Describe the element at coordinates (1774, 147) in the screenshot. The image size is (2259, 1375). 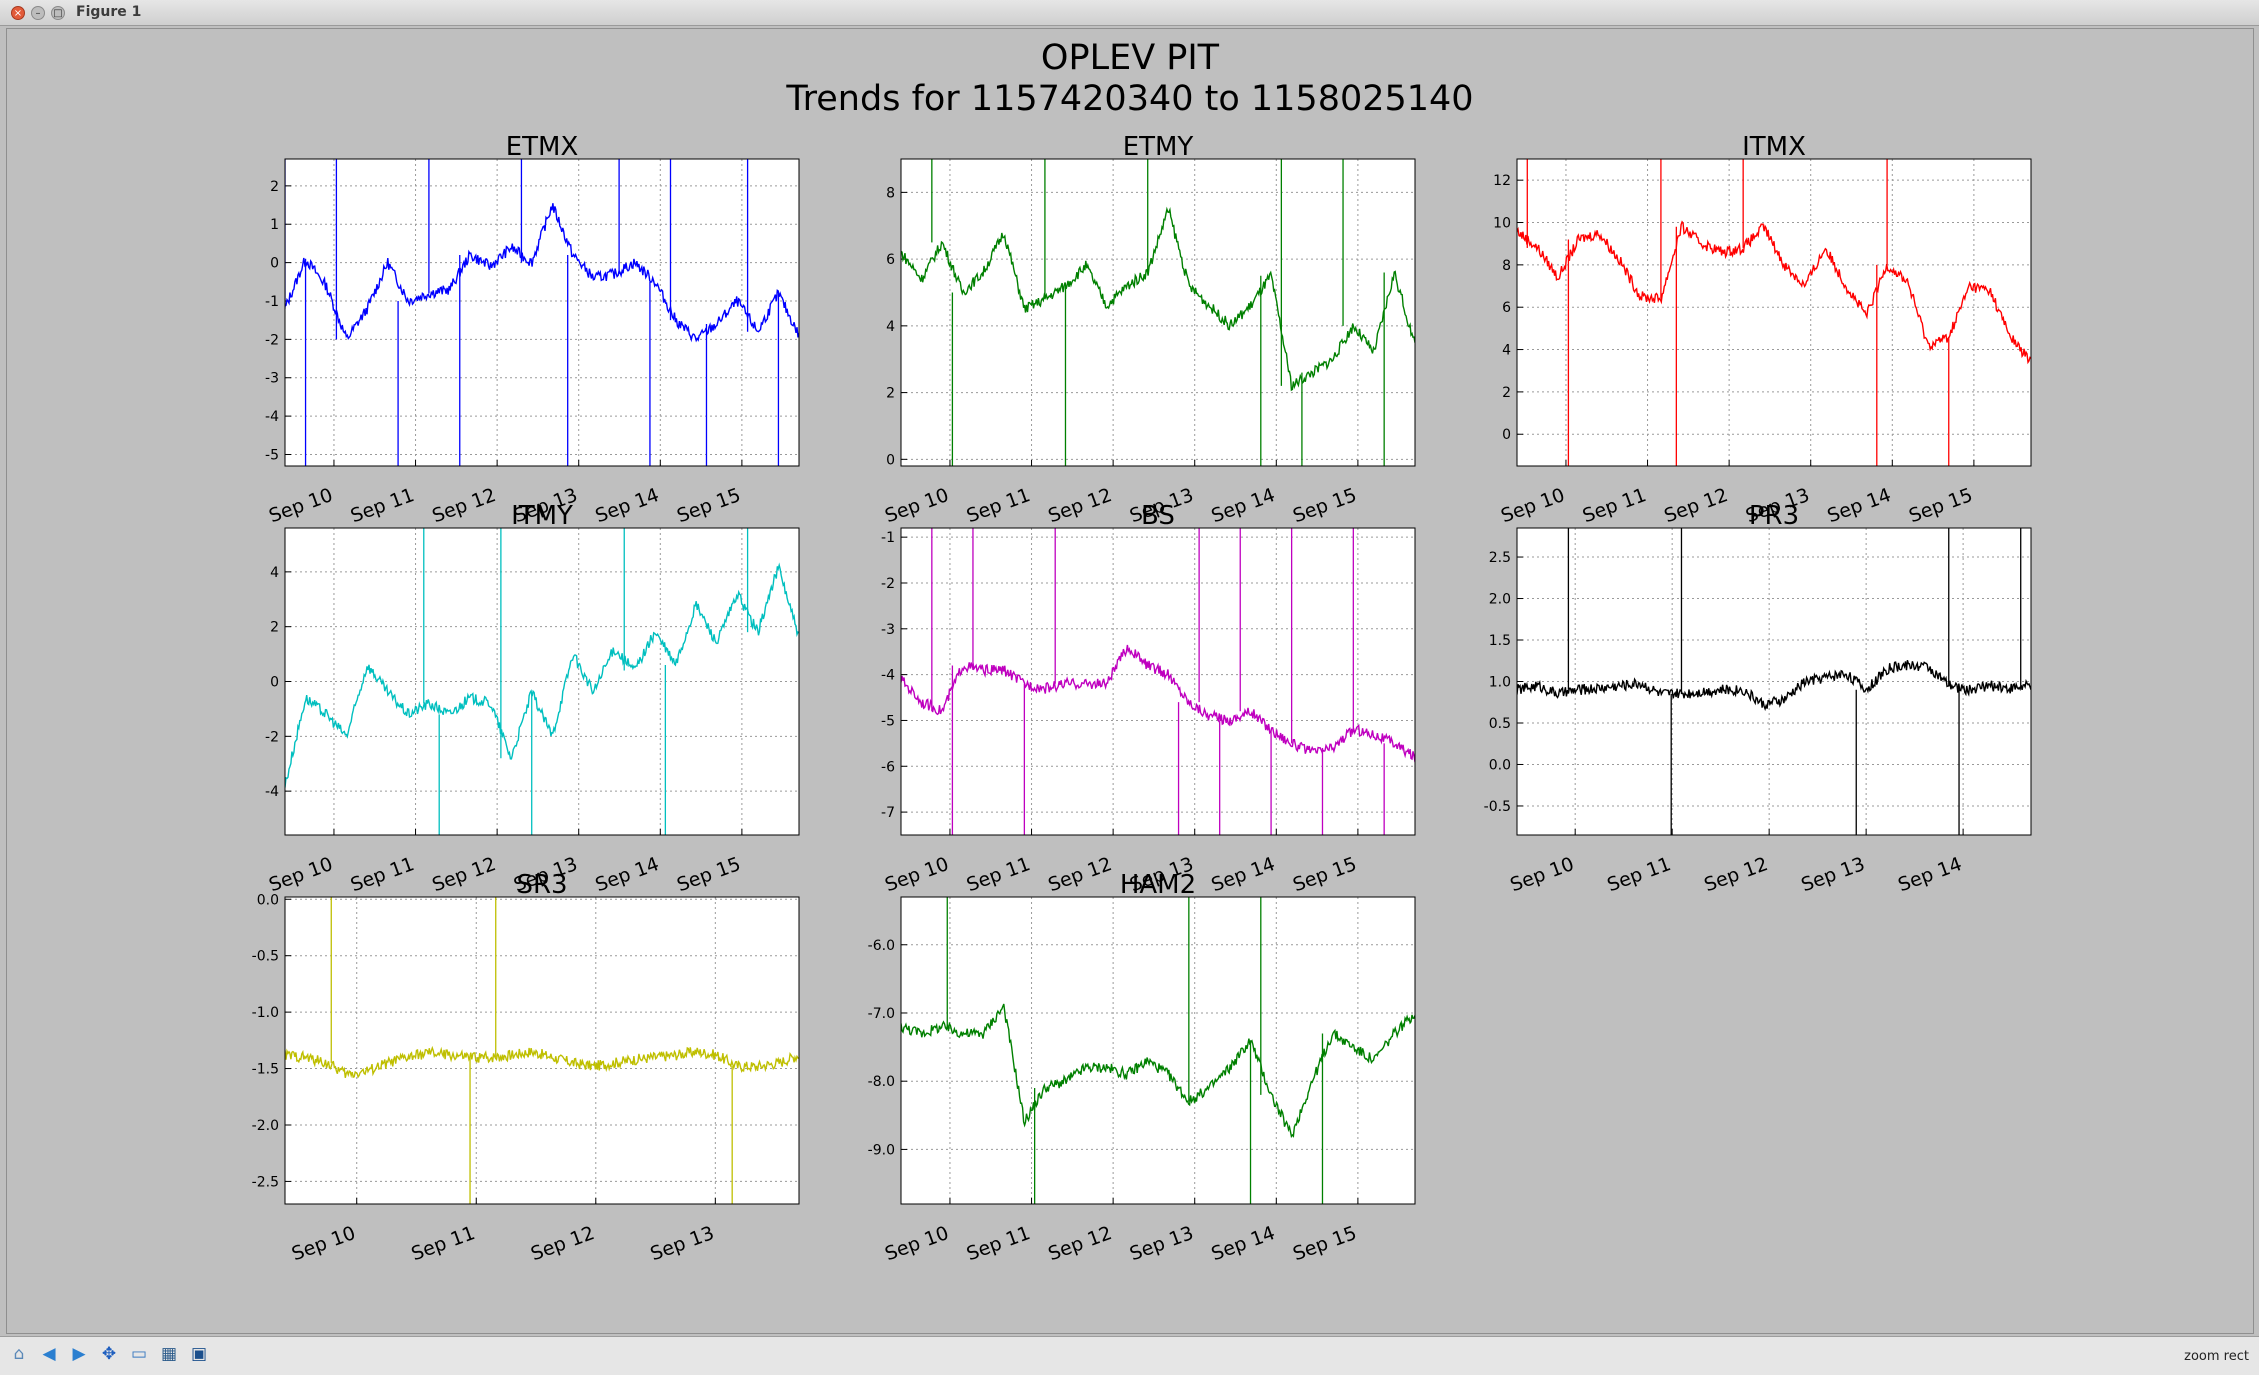
I see `subplot-title: ITMX` at that location.